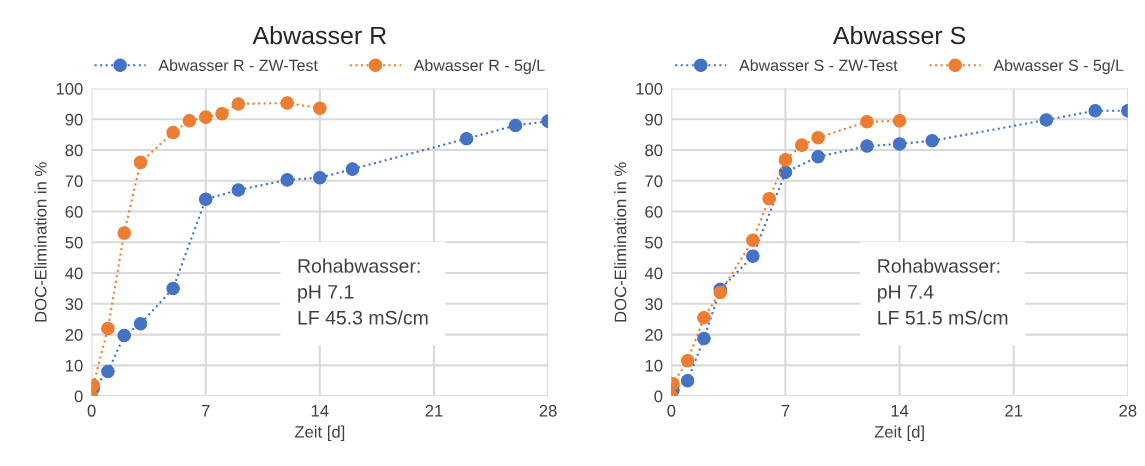 The width and height of the screenshot is (1145, 466). What do you see at coordinates (319, 35) in the screenshot?
I see `chart-title: Abwasser R` at bounding box center [319, 35].